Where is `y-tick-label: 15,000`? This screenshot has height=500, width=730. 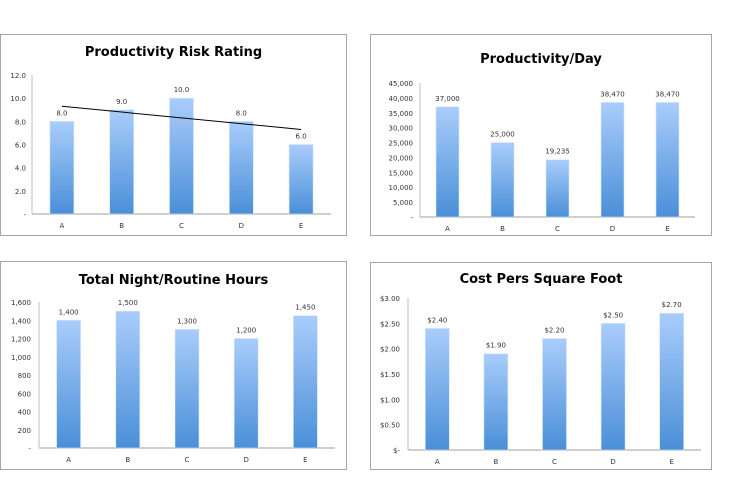
y-tick-label: 15,000 is located at coordinates (401, 173).